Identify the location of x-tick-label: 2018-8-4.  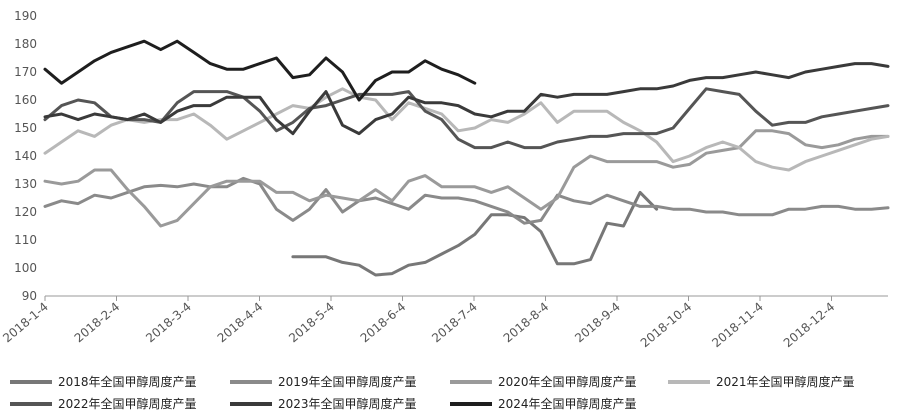
(526, 323).